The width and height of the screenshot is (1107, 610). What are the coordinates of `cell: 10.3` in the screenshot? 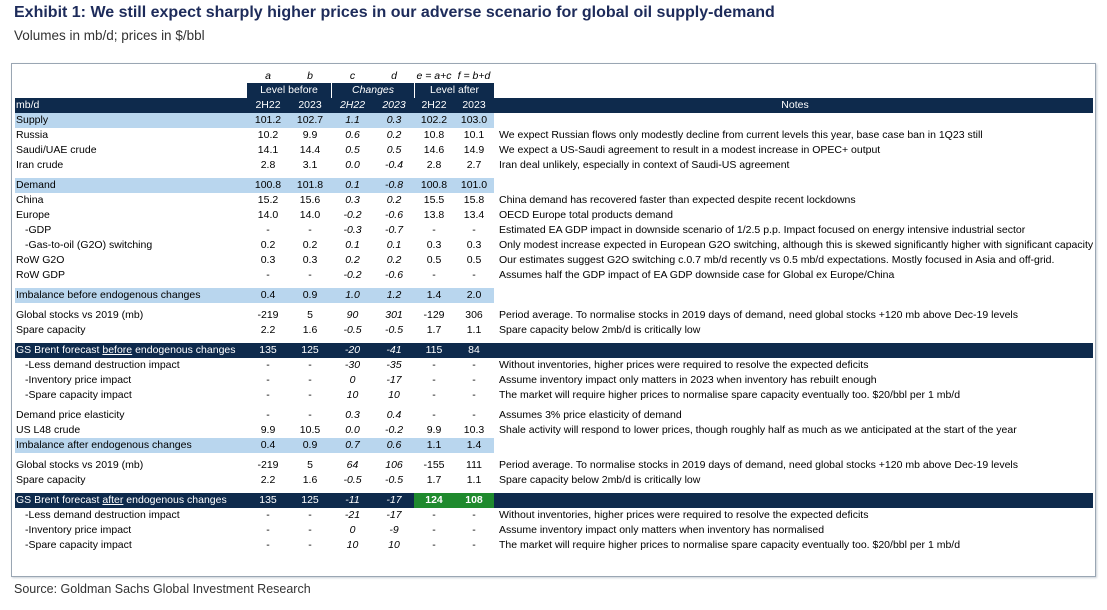 It's located at (474, 430).